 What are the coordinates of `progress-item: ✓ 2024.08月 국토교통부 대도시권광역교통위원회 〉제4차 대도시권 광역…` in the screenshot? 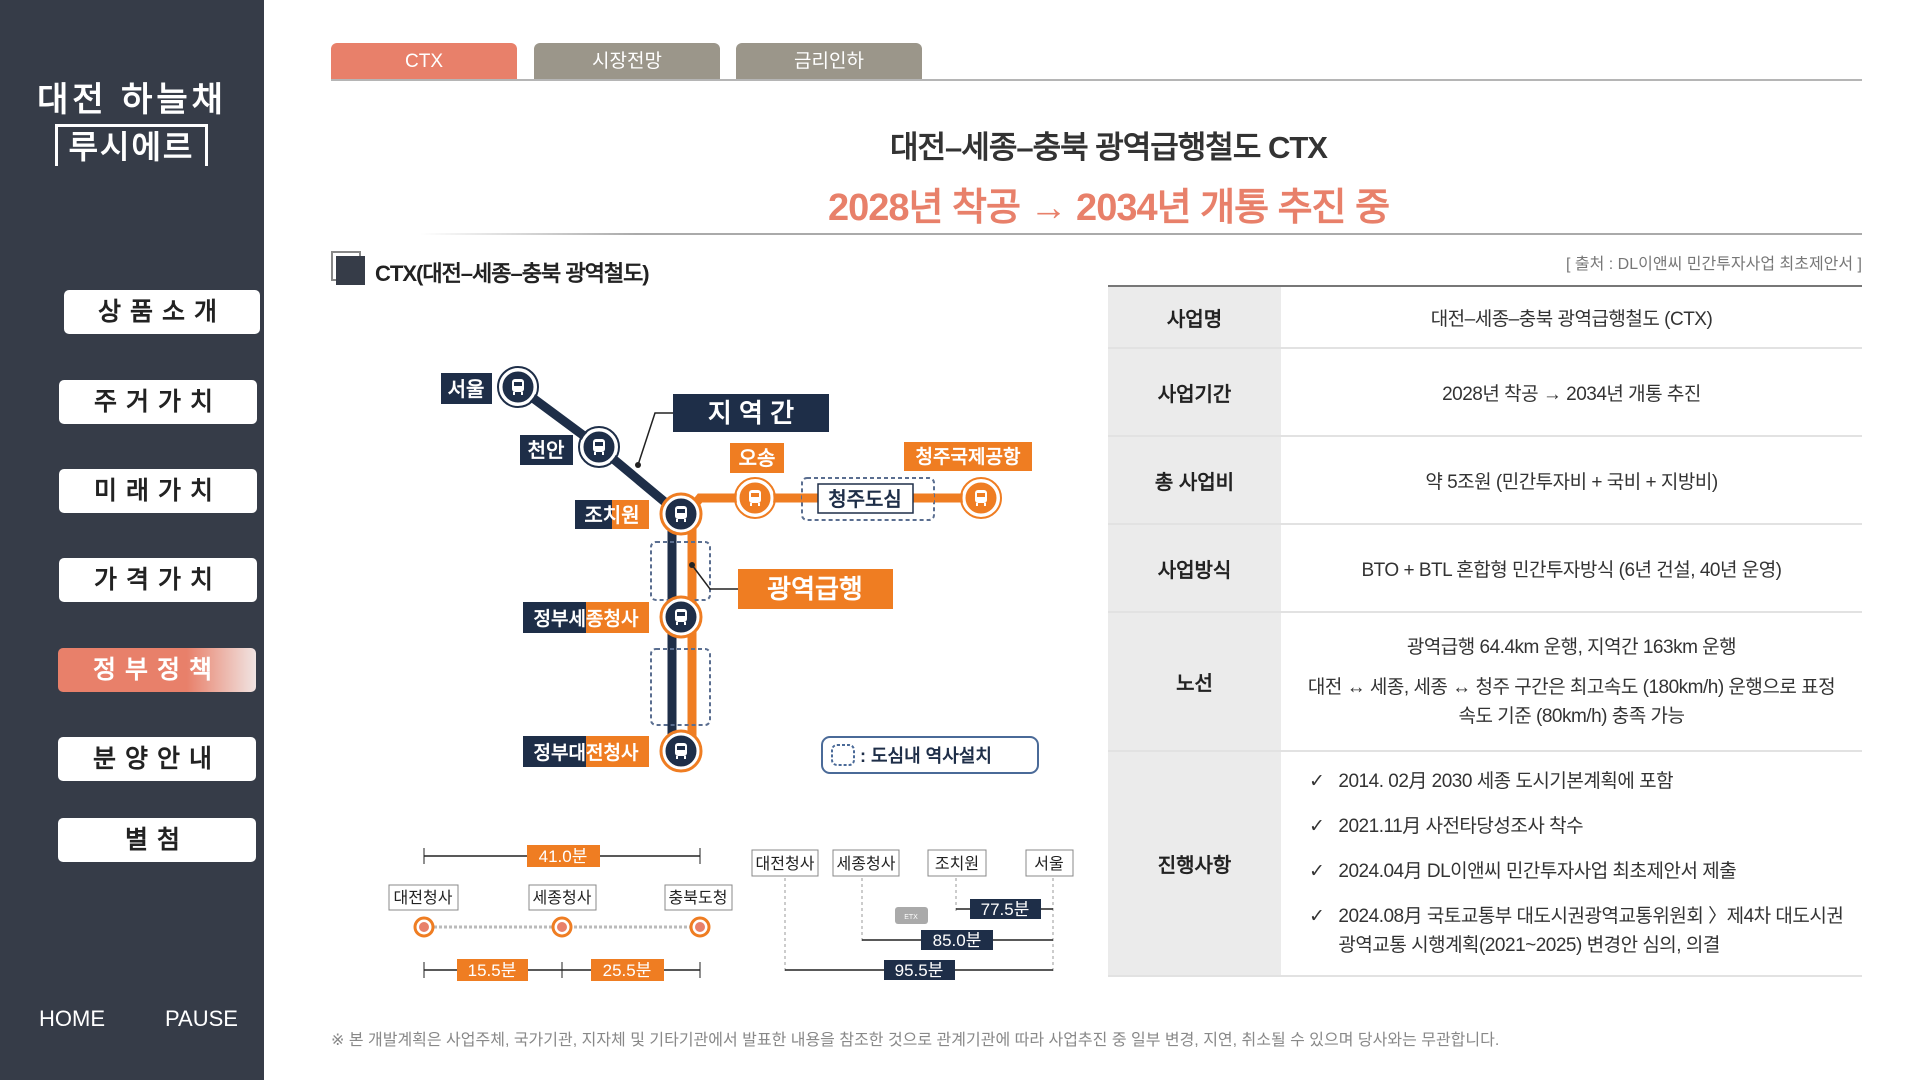 It's located at (1579, 931).